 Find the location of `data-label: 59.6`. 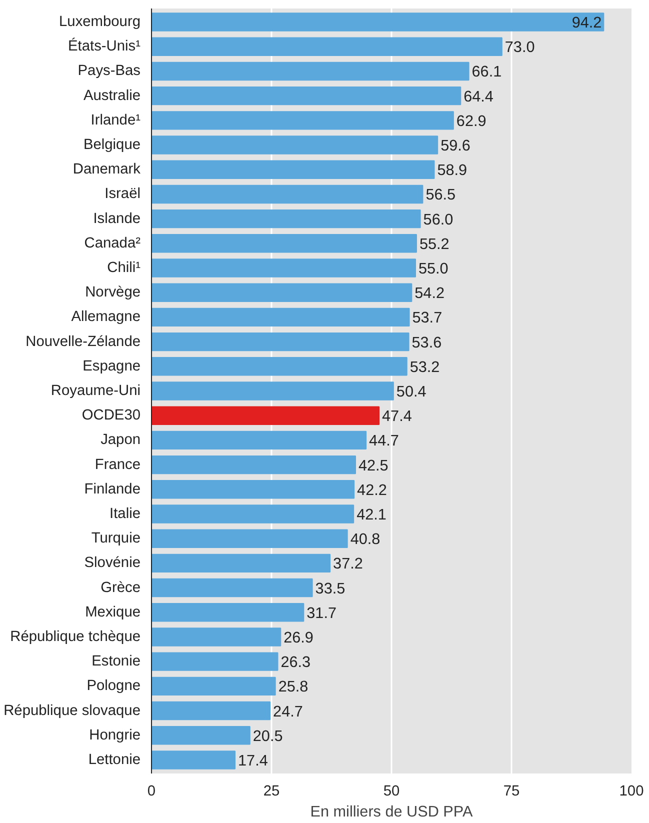

data-label: 59.6 is located at coordinates (455, 146).